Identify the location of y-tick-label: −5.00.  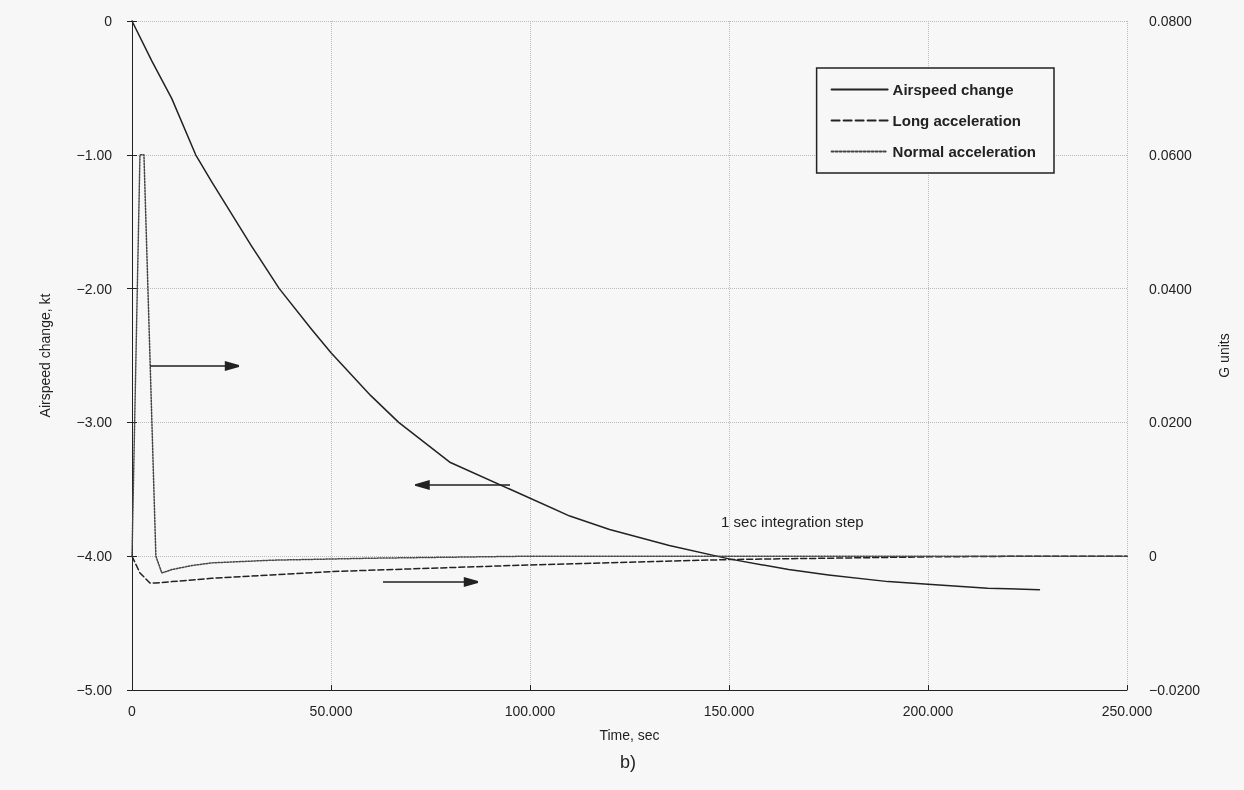
(94, 690).